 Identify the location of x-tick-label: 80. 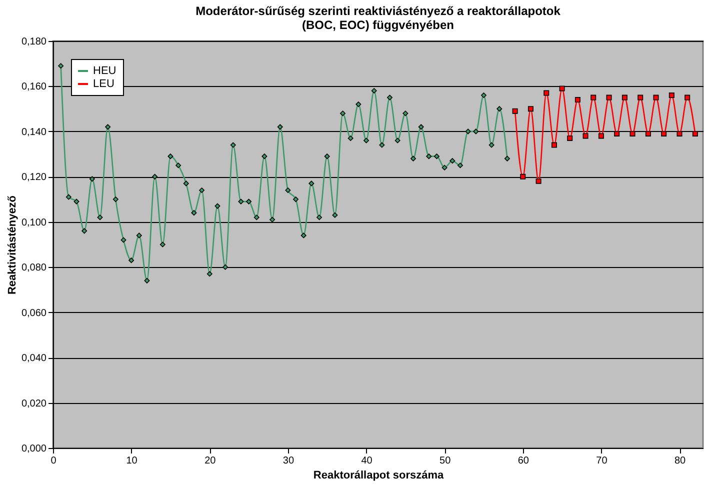
(680, 461).